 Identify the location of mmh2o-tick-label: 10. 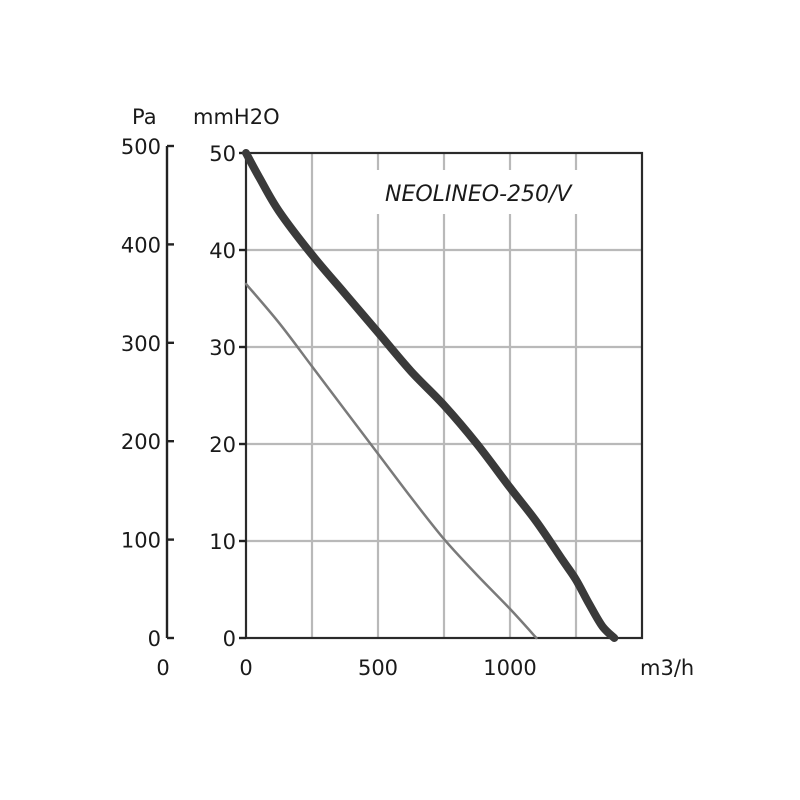
(222, 542).